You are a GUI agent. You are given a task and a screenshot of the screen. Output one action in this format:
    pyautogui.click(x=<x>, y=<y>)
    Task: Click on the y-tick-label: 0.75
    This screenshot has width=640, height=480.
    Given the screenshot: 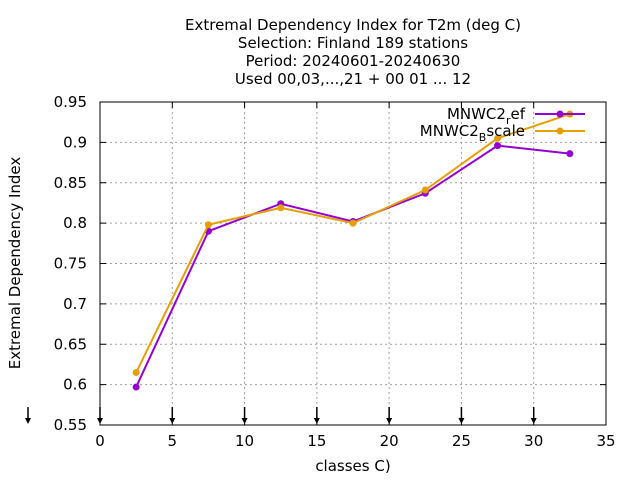 What is the action you would take?
    pyautogui.click(x=70, y=264)
    